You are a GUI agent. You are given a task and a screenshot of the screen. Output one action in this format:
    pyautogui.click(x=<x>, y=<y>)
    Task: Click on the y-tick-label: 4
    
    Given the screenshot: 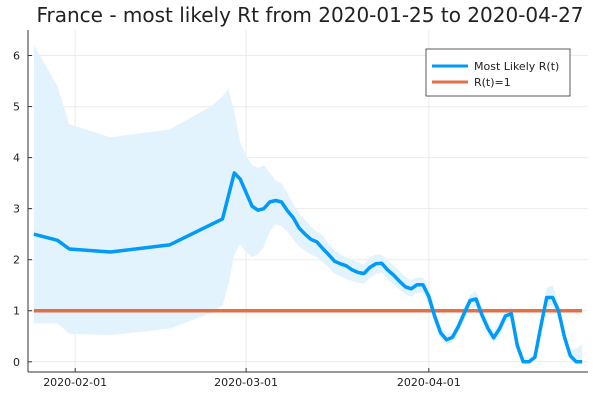 What is the action you would take?
    pyautogui.click(x=16, y=158)
    